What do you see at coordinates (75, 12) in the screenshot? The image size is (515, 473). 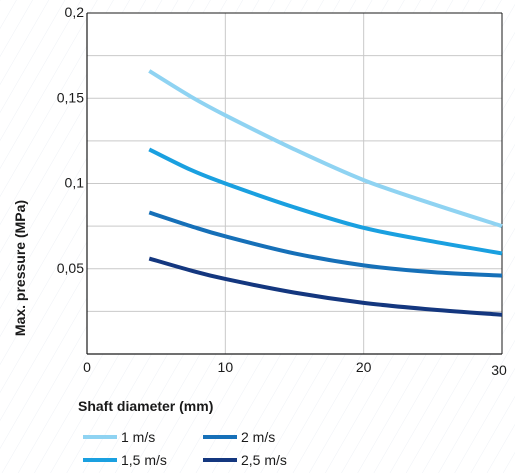 I see `y-tick-label: 0,2` at bounding box center [75, 12].